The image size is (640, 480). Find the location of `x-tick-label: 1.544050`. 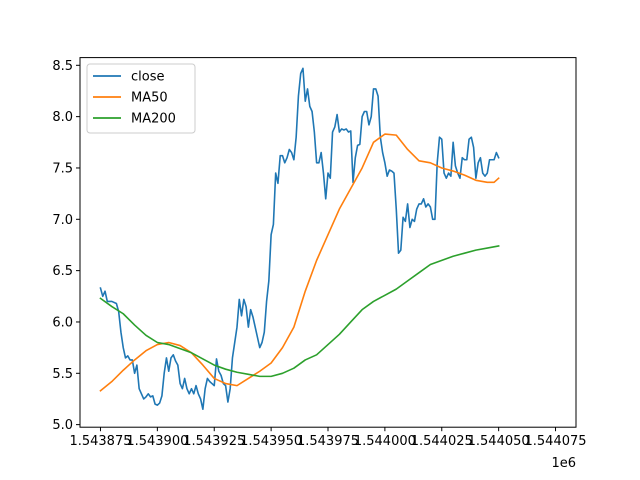

x-tick-label: 1.544050 is located at coordinates (499, 441).